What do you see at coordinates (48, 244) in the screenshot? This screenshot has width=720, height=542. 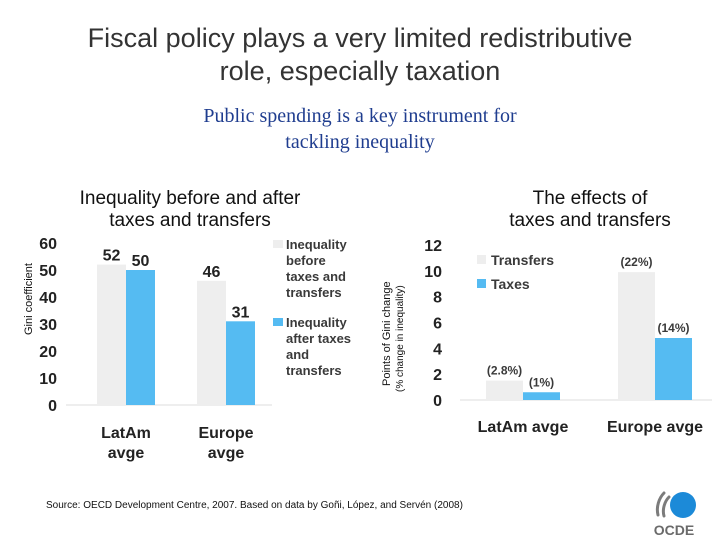 I see `left-y-tick-60: 60` at bounding box center [48, 244].